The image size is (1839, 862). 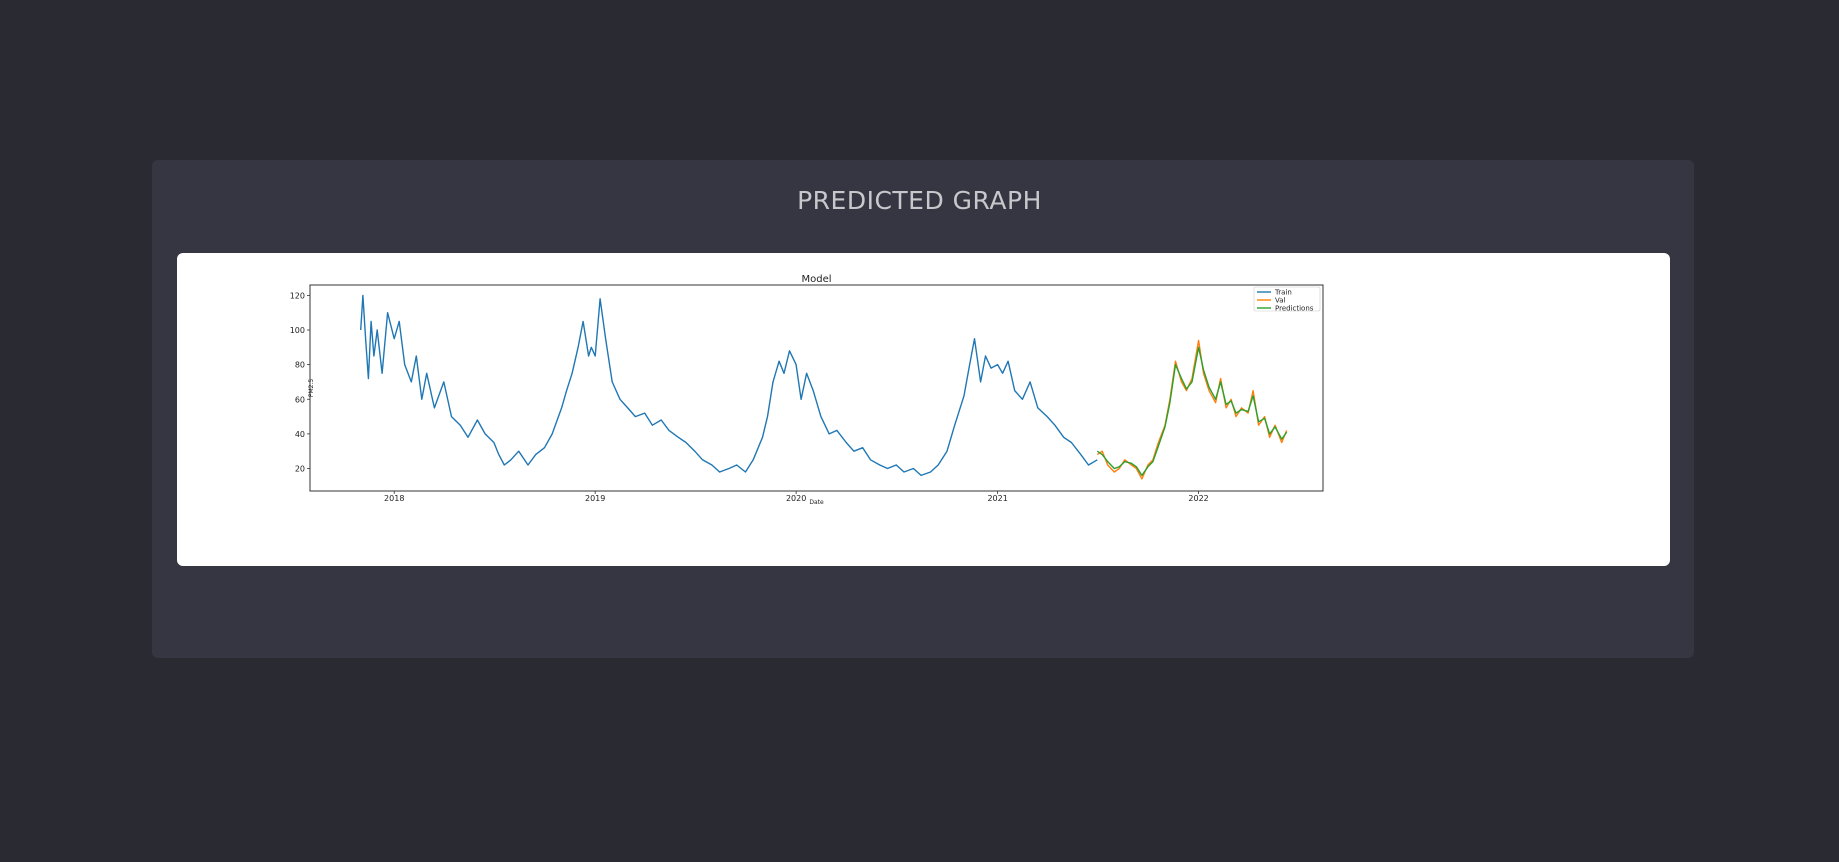 I want to click on y-tick-label: 20, so click(x=300, y=468).